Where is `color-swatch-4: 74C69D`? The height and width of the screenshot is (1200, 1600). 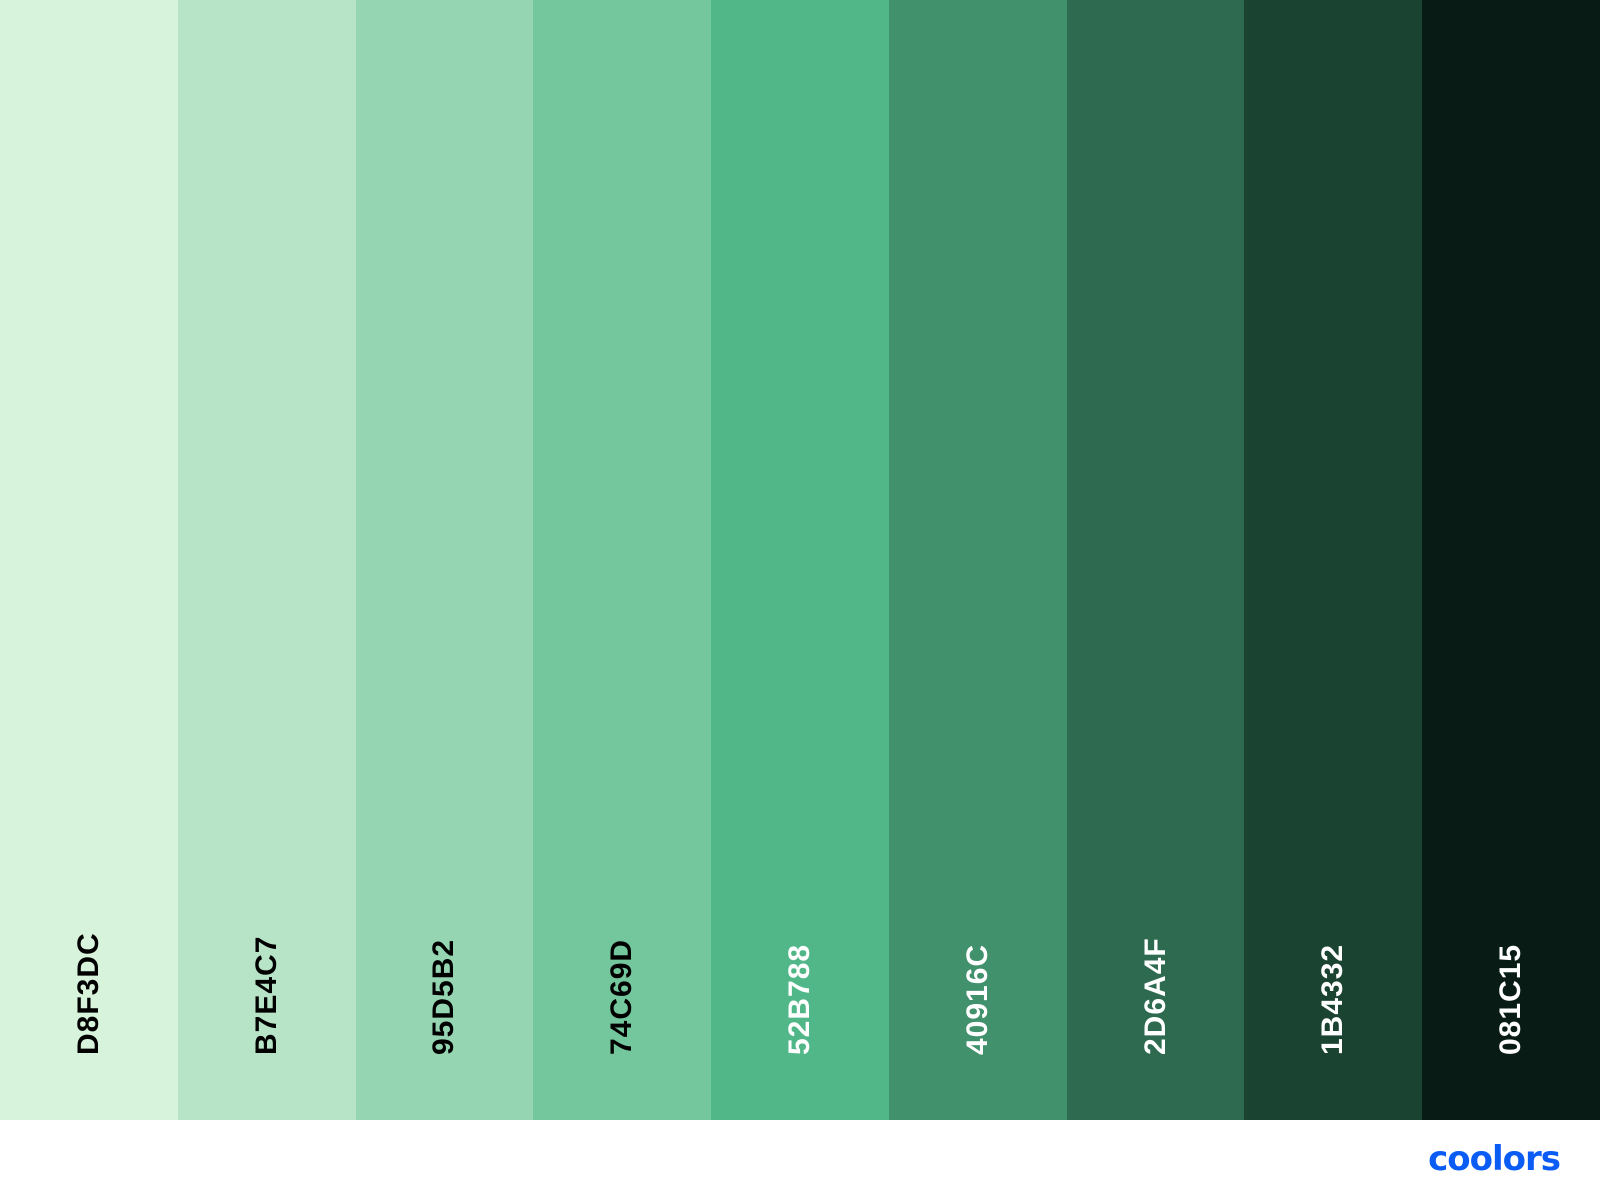 color-swatch-4: 74C69D is located at coordinates (622, 560).